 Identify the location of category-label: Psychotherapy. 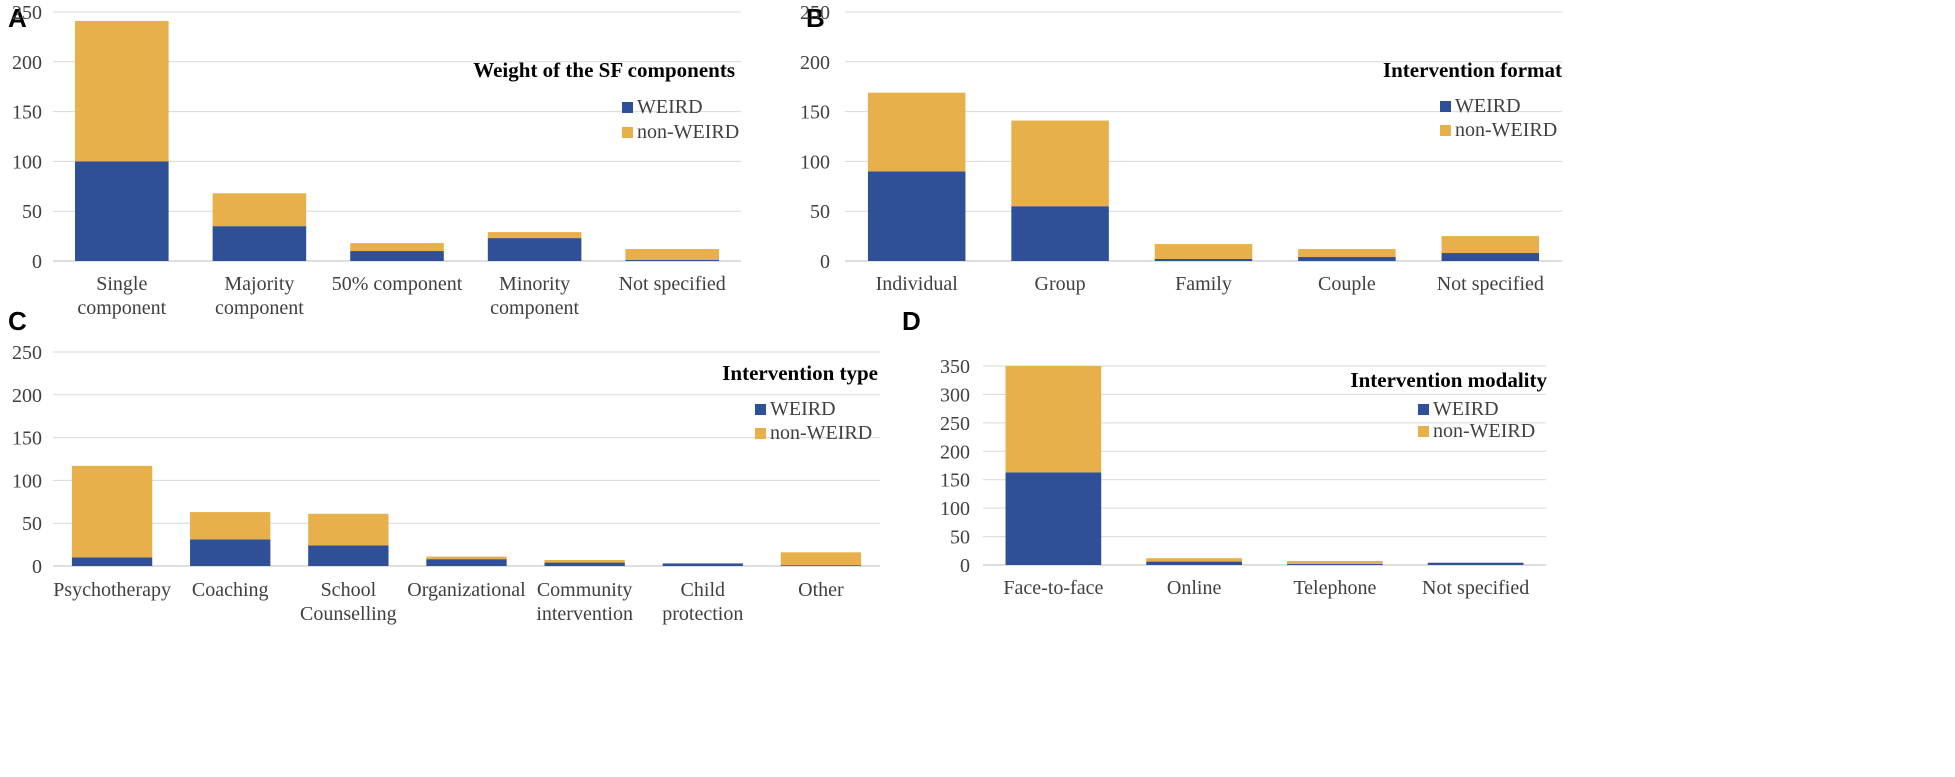
(112, 590).